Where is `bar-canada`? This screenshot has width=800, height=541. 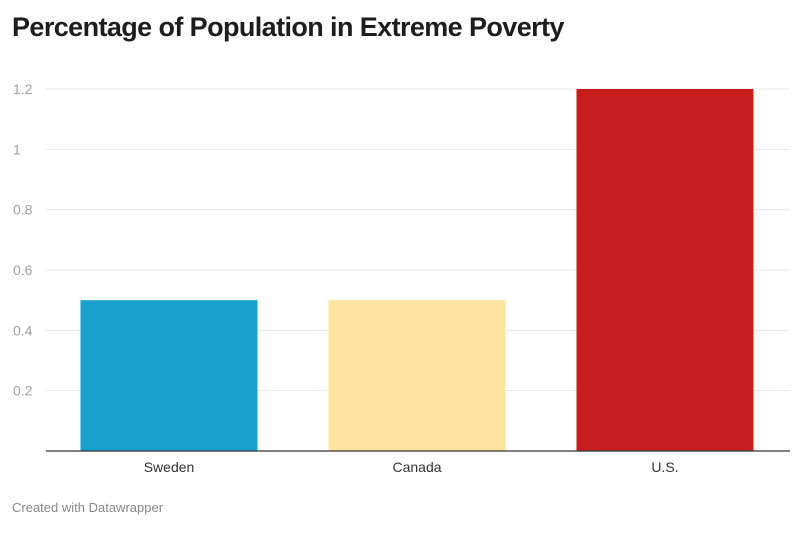
bar-canada is located at coordinates (417, 375).